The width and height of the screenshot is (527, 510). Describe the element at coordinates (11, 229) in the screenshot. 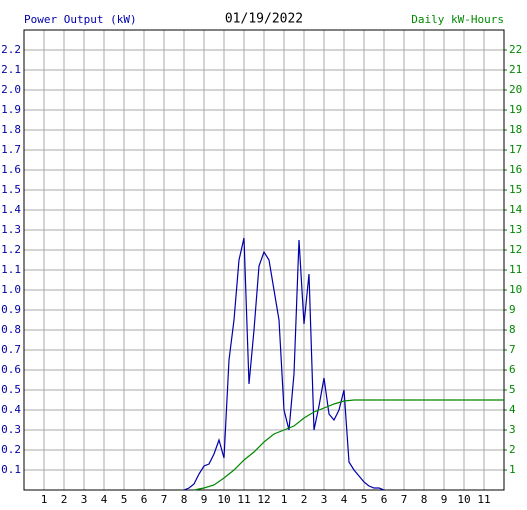

I see `y-tick-label: 1.3` at that location.